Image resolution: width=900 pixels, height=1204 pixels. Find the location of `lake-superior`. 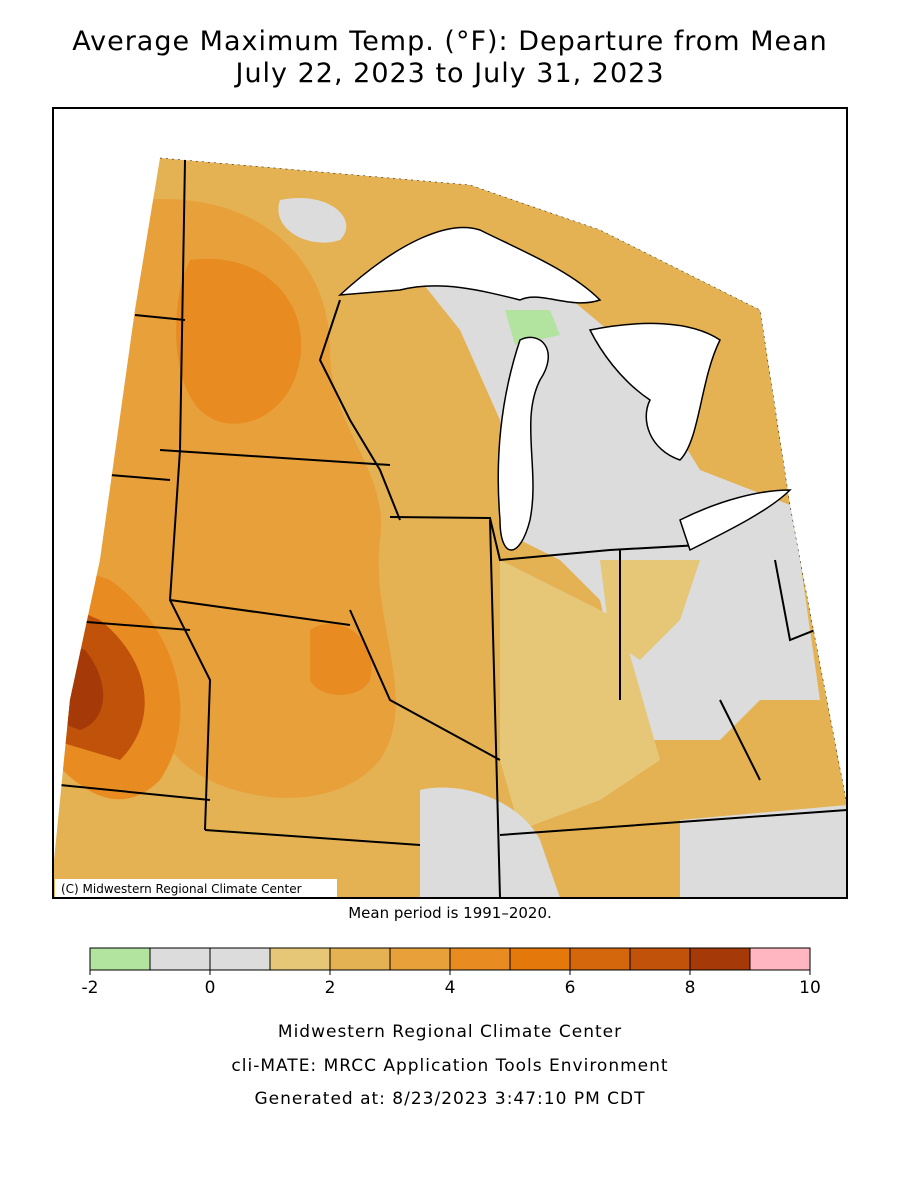

lake-superior is located at coordinates (469, 265).